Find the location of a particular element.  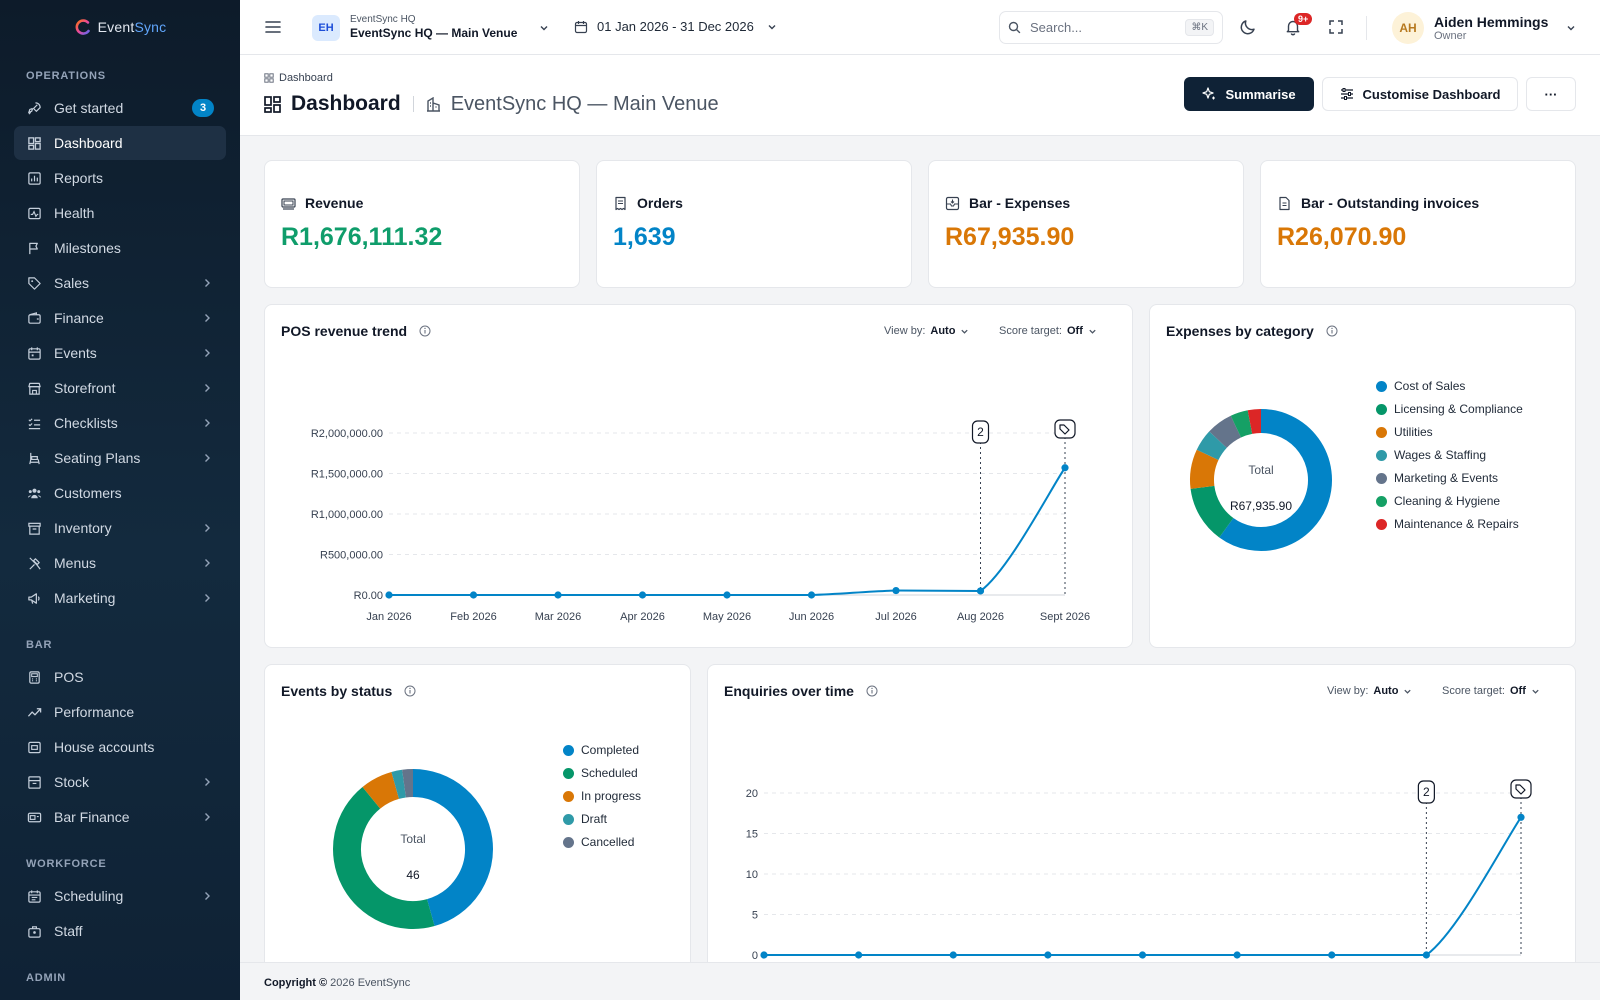

customise-dashboard-button: Customise Dashboard is located at coordinates (1420, 94).